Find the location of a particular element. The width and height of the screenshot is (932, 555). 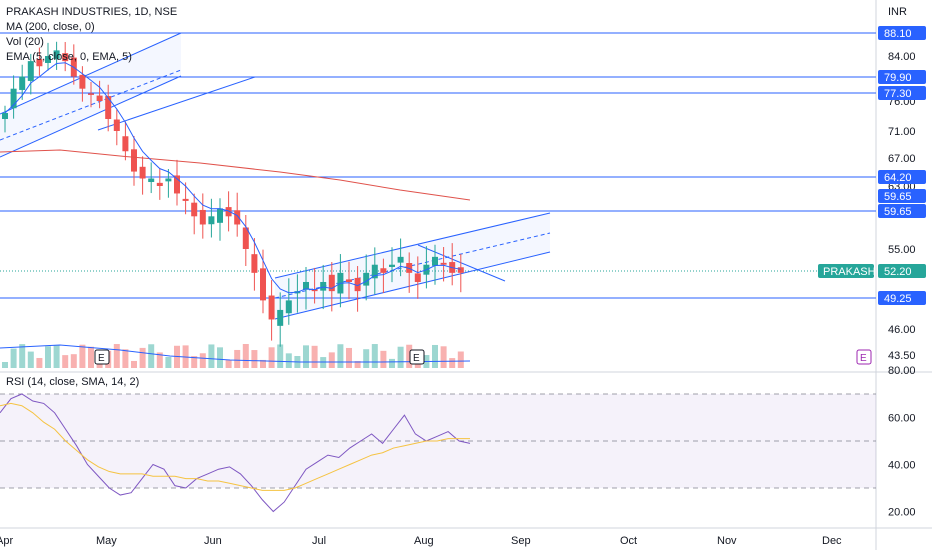

level-badge-label: 49.25 is located at coordinates (898, 299).